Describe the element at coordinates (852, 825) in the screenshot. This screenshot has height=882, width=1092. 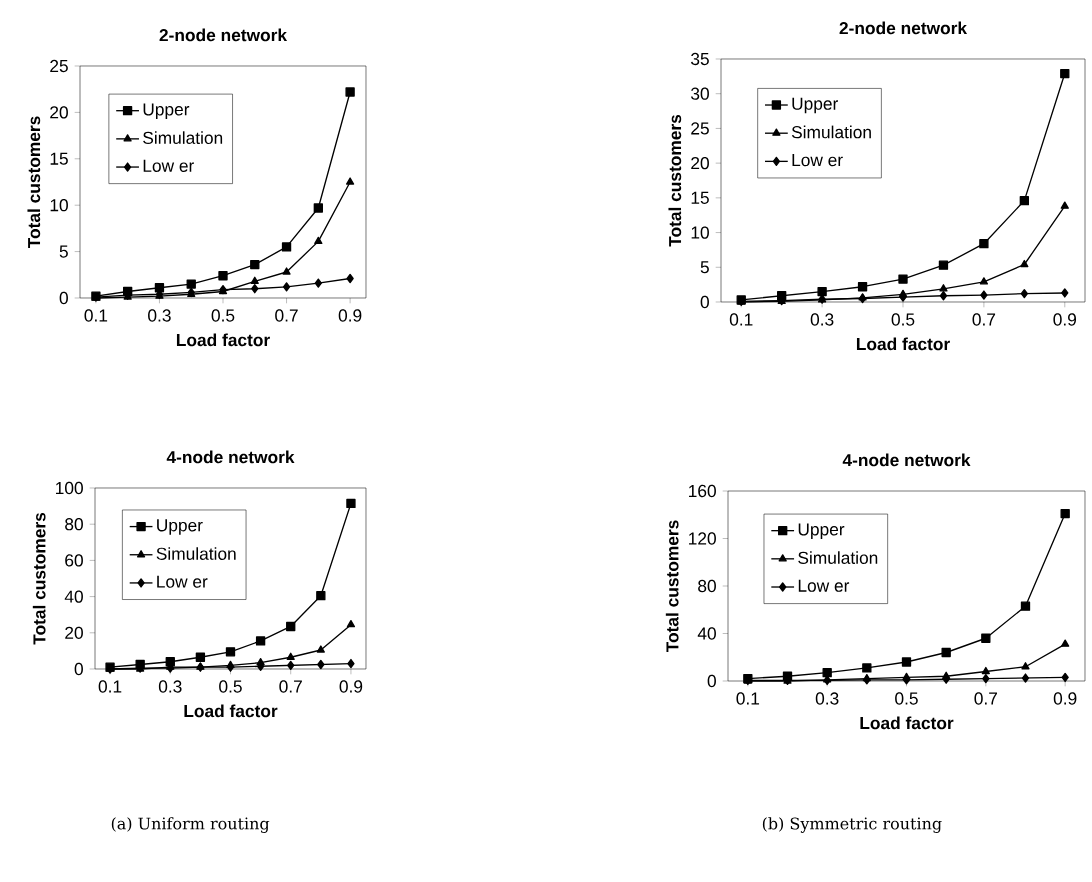
I see `text: (b) Symmetric routing` at that location.